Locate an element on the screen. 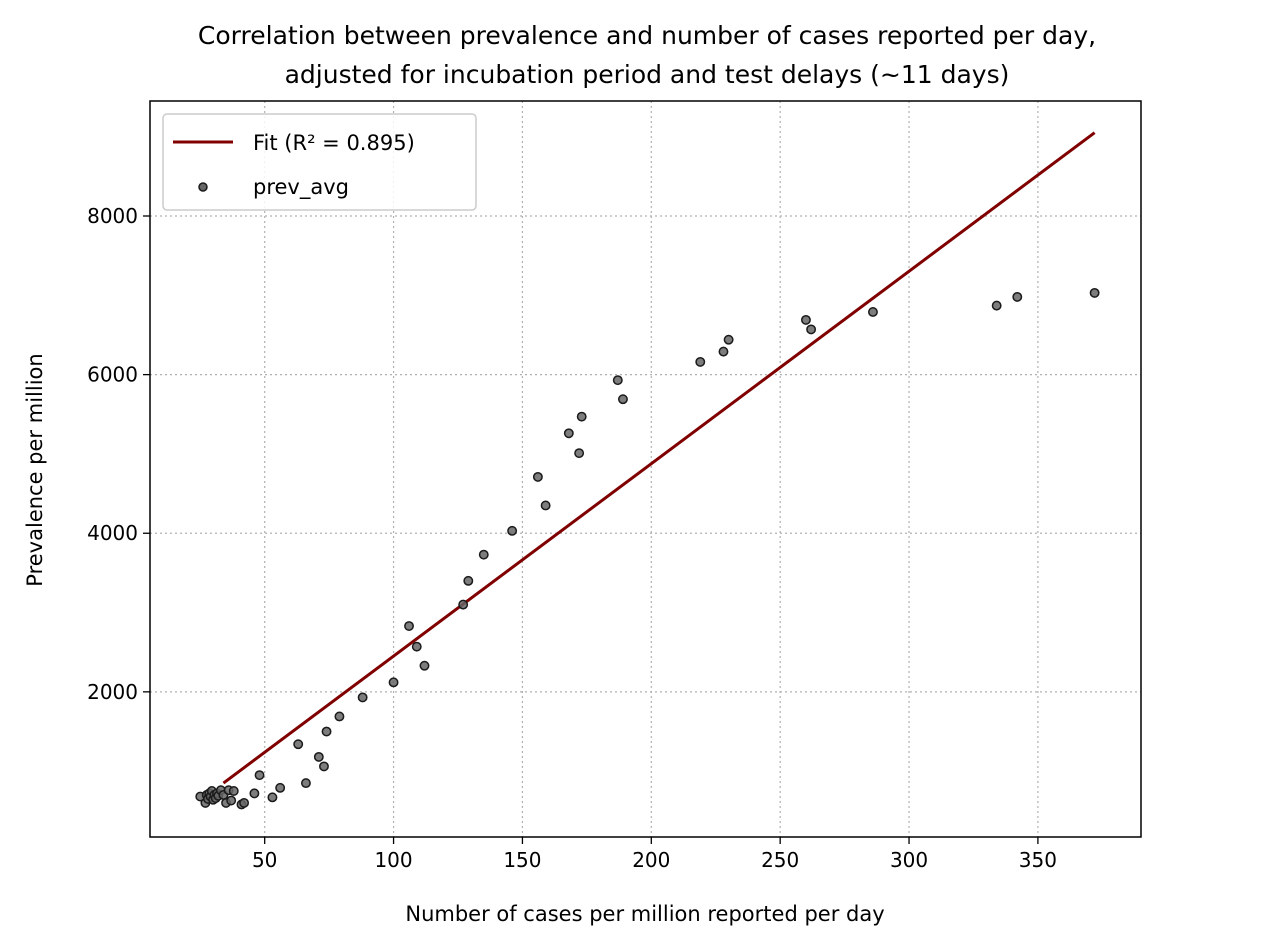 Image resolution: width=1266 pixels, height=946 pixels. y-axis: 2000 4000 6000 8000 is located at coordinates (118, 454).